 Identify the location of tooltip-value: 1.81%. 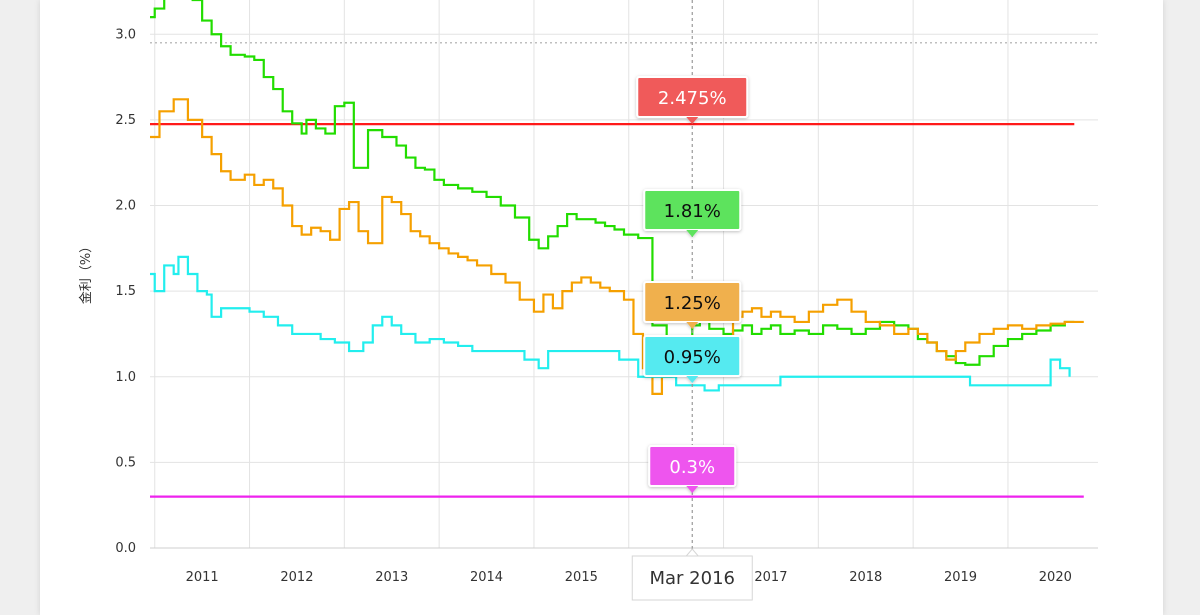
(692, 211).